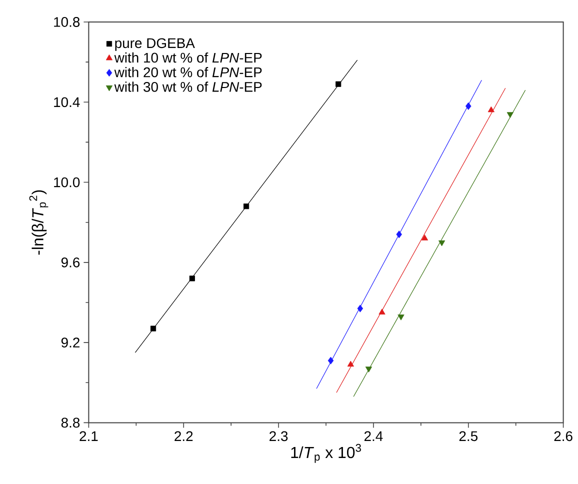 Image resolution: width=578 pixels, height=484 pixels. I want to click on x-tick-label: 2.5, so click(468, 436).